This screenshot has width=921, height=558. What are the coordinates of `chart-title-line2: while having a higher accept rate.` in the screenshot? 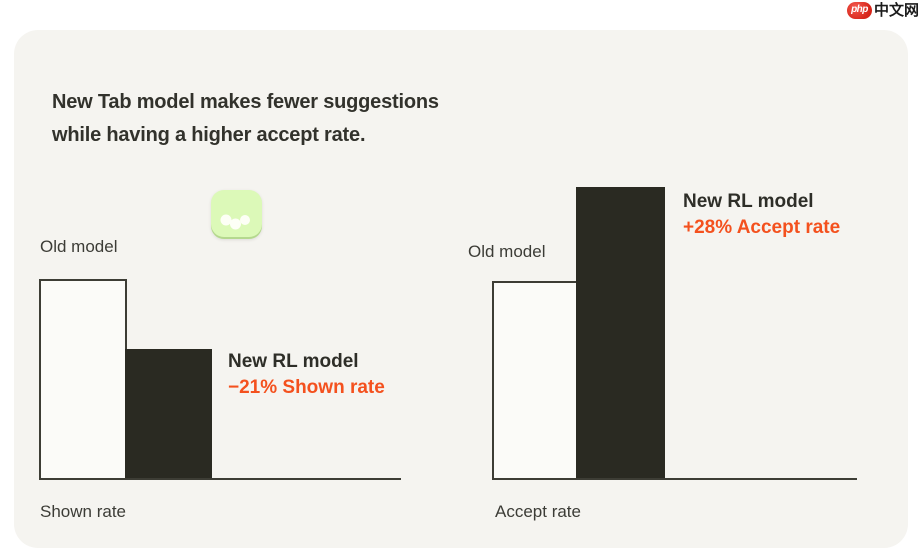 It's located at (209, 135).